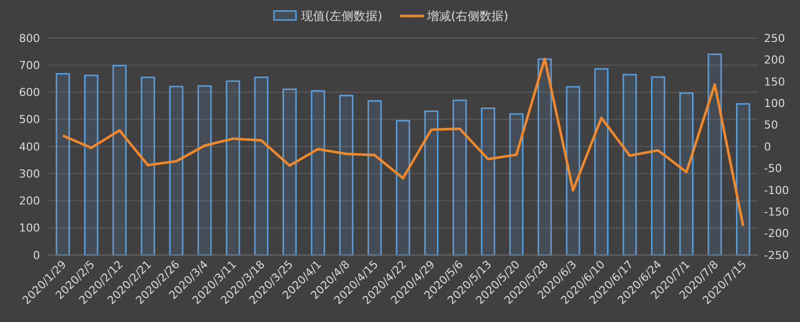 The image size is (800, 322). I want to click on y2-tick-label: 100, so click(774, 103).